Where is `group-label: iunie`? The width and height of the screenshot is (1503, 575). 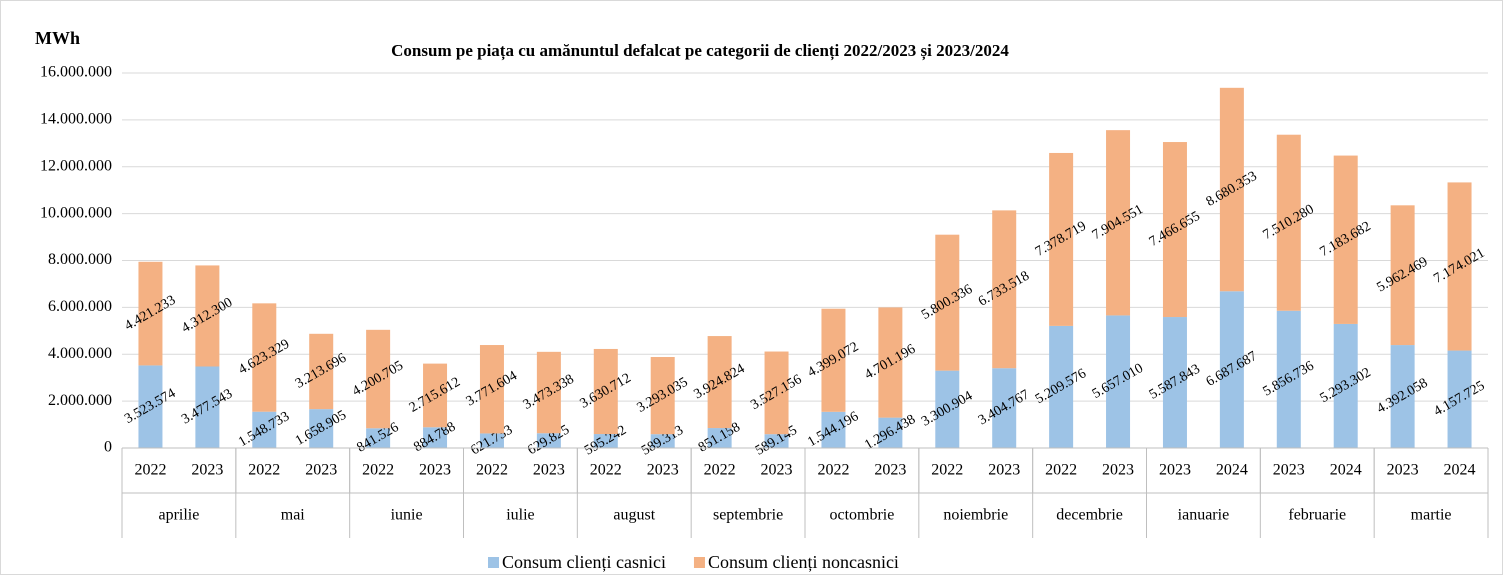
group-label: iunie is located at coordinates (407, 515).